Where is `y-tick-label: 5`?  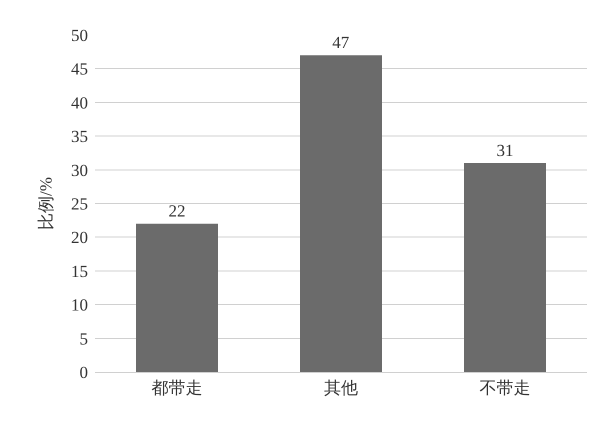 y-tick-label: 5 is located at coordinates (84, 338).